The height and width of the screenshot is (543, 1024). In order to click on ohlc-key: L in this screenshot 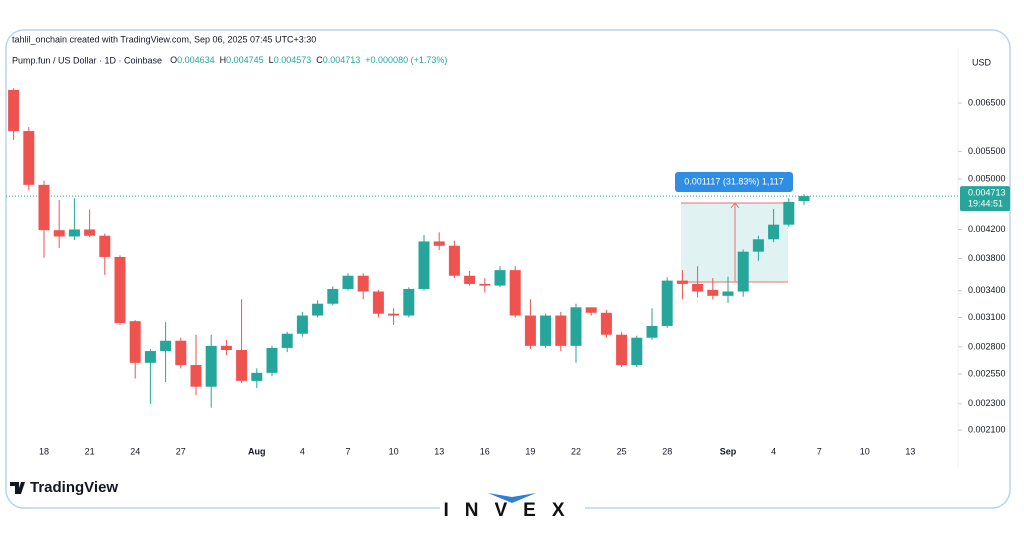, I will do `click(271, 60)`.